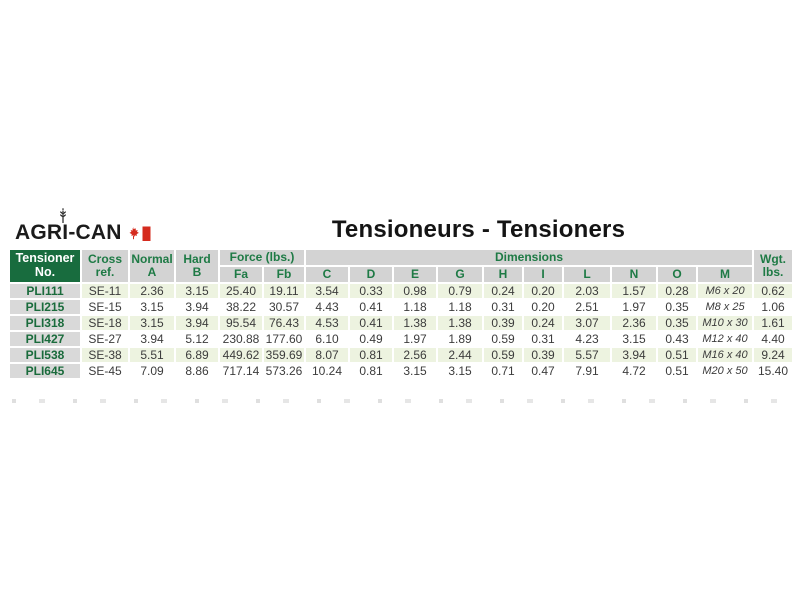 This screenshot has height=600, width=800. What do you see at coordinates (773, 355) in the screenshot?
I see `table-cell: 9.24` at bounding box center [773, 355].